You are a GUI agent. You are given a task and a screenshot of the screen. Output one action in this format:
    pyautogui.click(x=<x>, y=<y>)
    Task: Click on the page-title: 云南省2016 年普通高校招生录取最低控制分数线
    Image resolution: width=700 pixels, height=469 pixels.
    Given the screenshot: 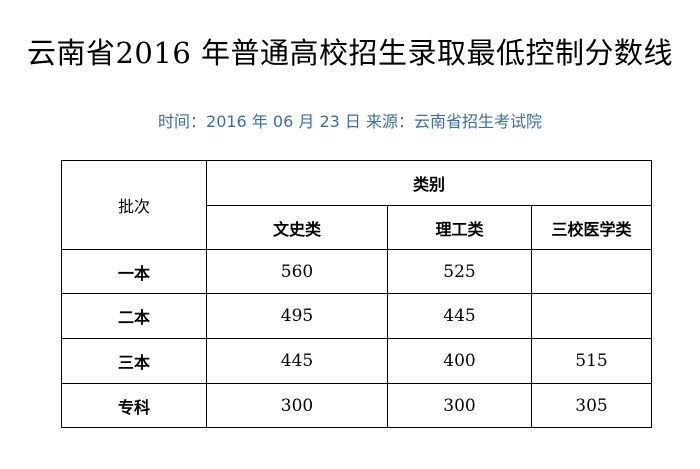 What is the action you would take?
    pyautogui.click(x=350, y=53)
    